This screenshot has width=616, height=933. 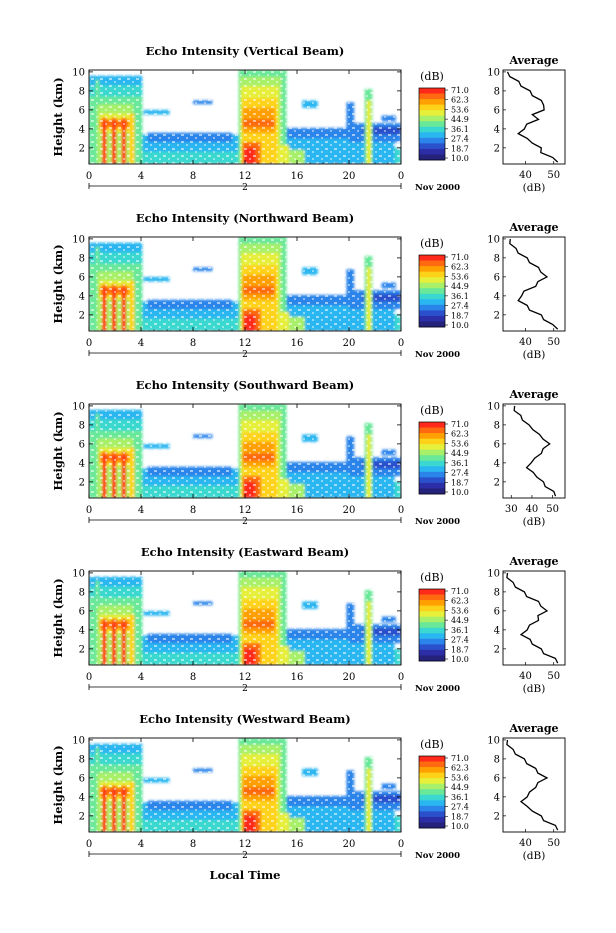 What do you see at coordinates (244, 719) in the screenshot?
I see `chart-title: Echo Intensity (Westward Beam)` at bounding box center [244, 719].